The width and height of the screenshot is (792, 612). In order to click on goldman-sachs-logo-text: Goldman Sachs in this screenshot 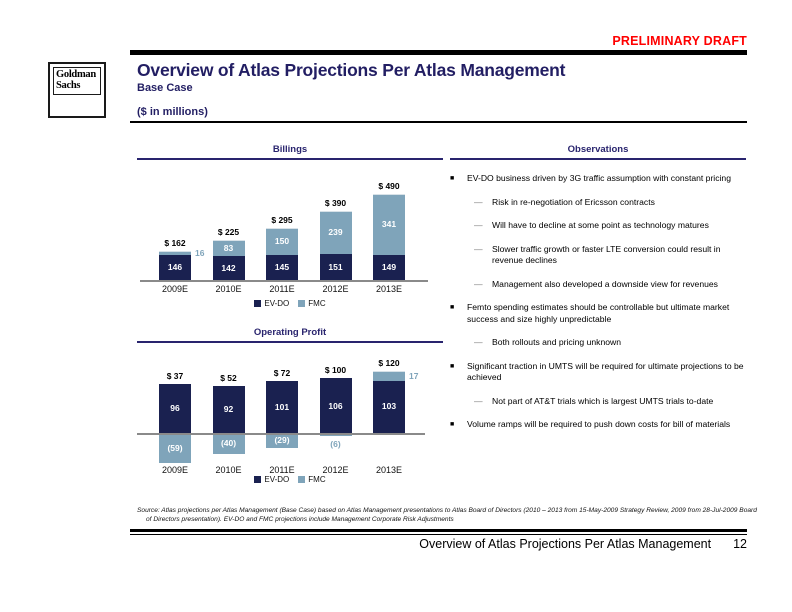, I will do `click(77, 81)`.